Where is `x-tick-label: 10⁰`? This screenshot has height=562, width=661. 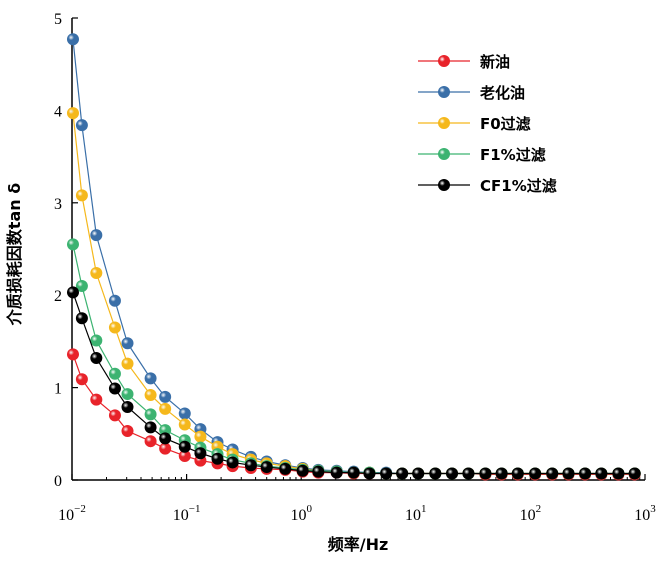 x-tick-label: 10⁰ is located at coordinates (301, 513).